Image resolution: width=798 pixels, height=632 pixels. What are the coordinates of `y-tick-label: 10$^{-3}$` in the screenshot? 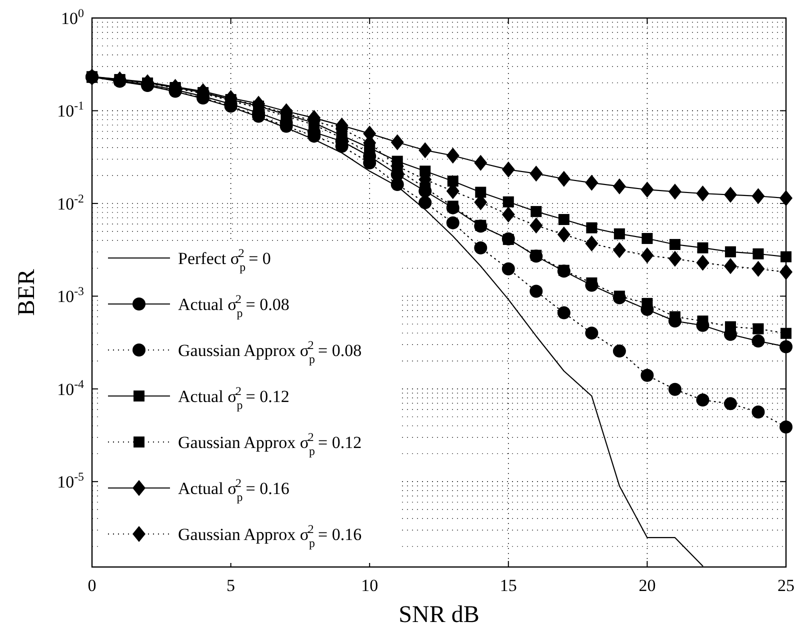 It's located at (70, 295).